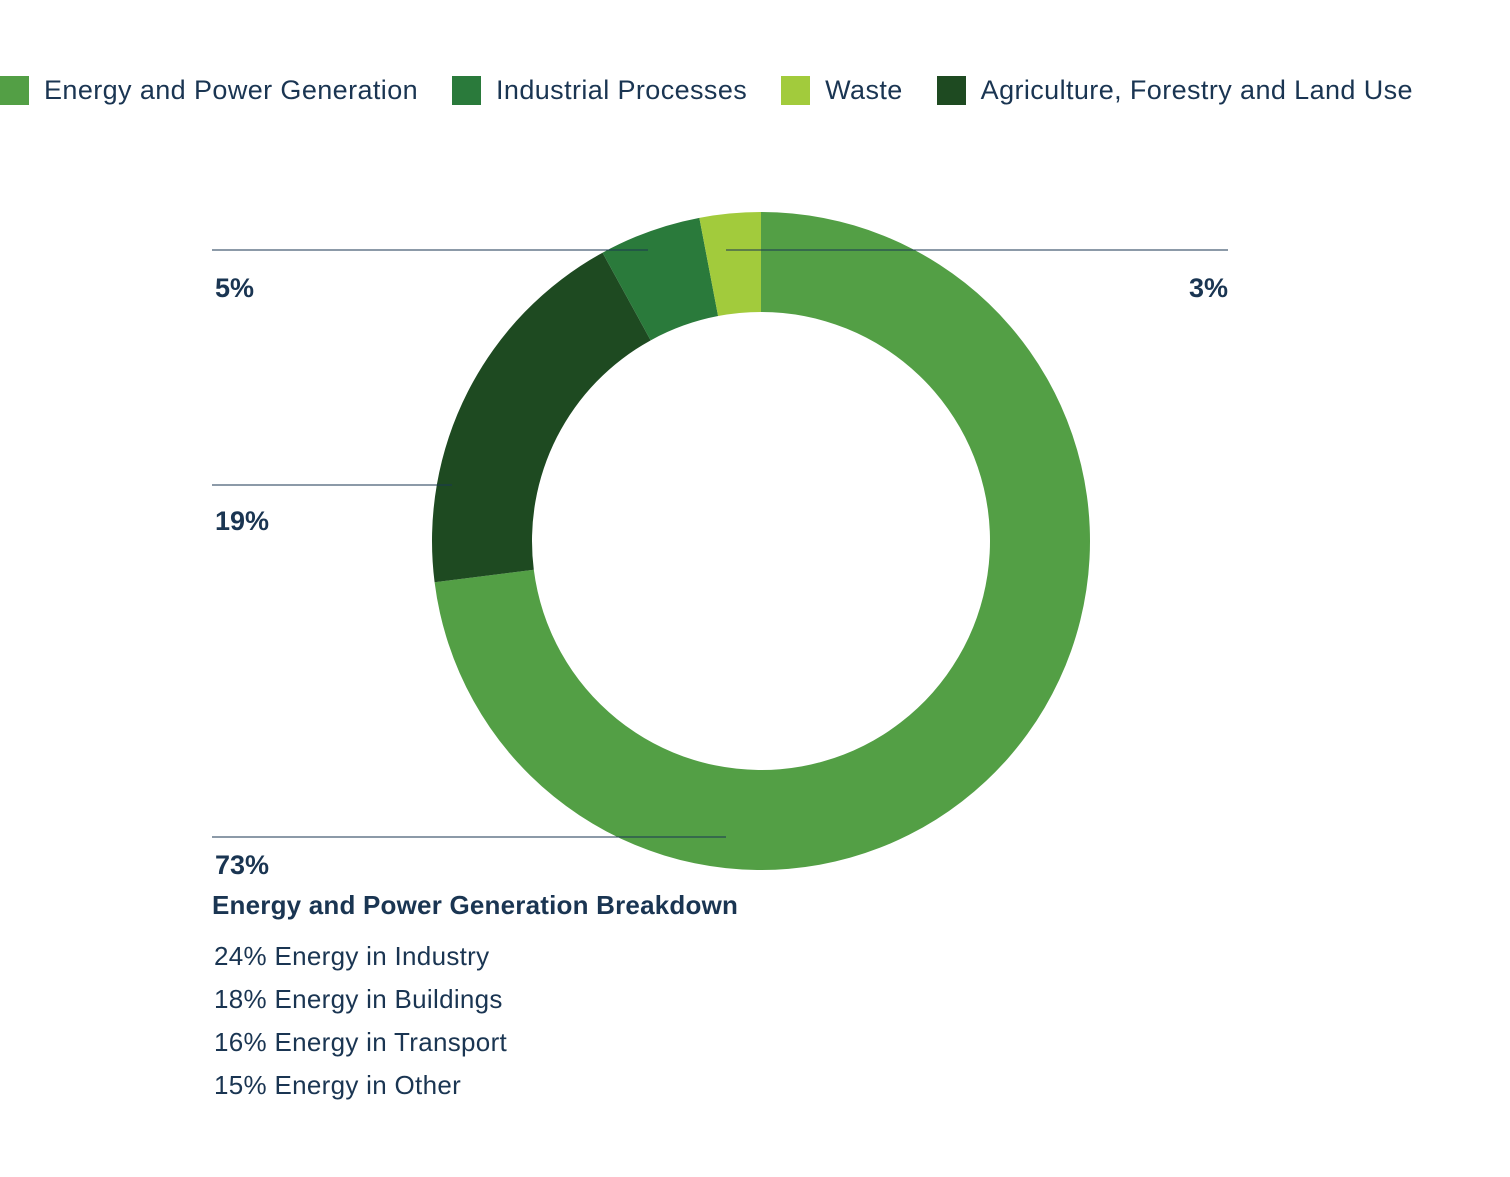 Image resolution: width=1510 pixels, height=1177 pixels. Describe the element at coordinates (231, 89) in the screenshot. I see `legend-label-energy: Energy and Power Generation` at that location.